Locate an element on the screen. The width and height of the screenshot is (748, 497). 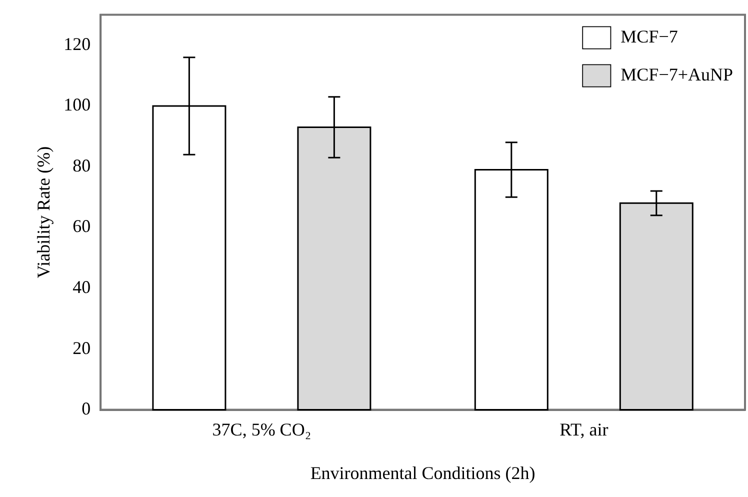
y-tick-label: 60 is located at coordinates (81, 226).